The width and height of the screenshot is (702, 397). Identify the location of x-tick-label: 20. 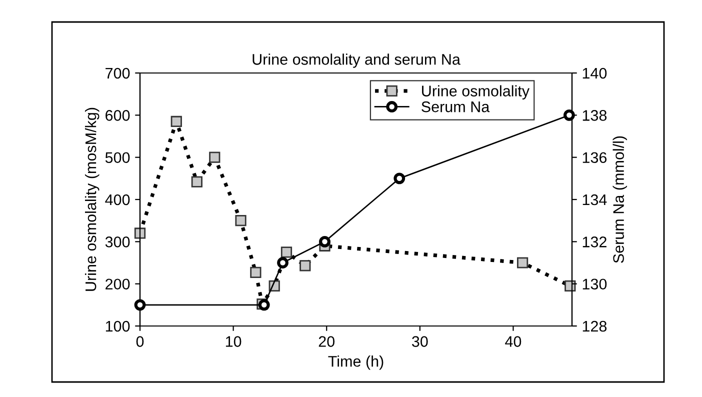
(326, 341).